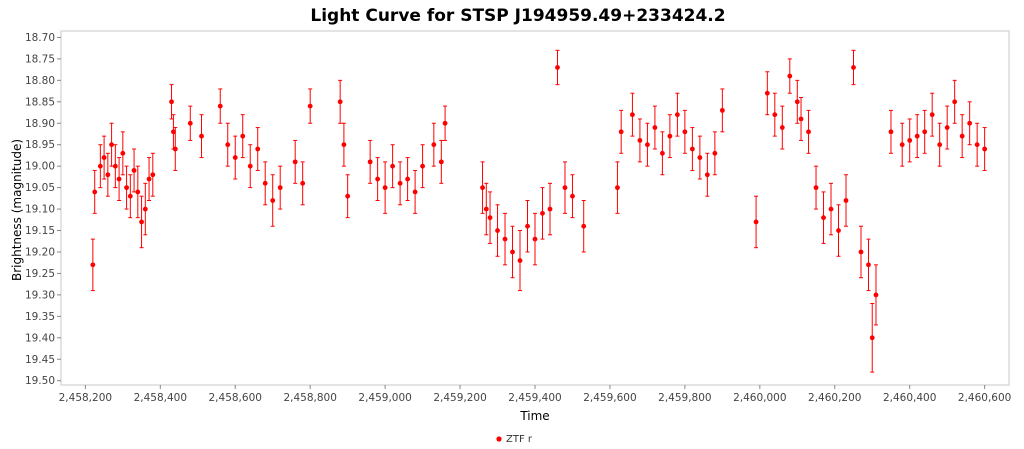 This screenshot has width=1024, height=449. I want to click on y-tick-label: 19.05, so click(40, 188).